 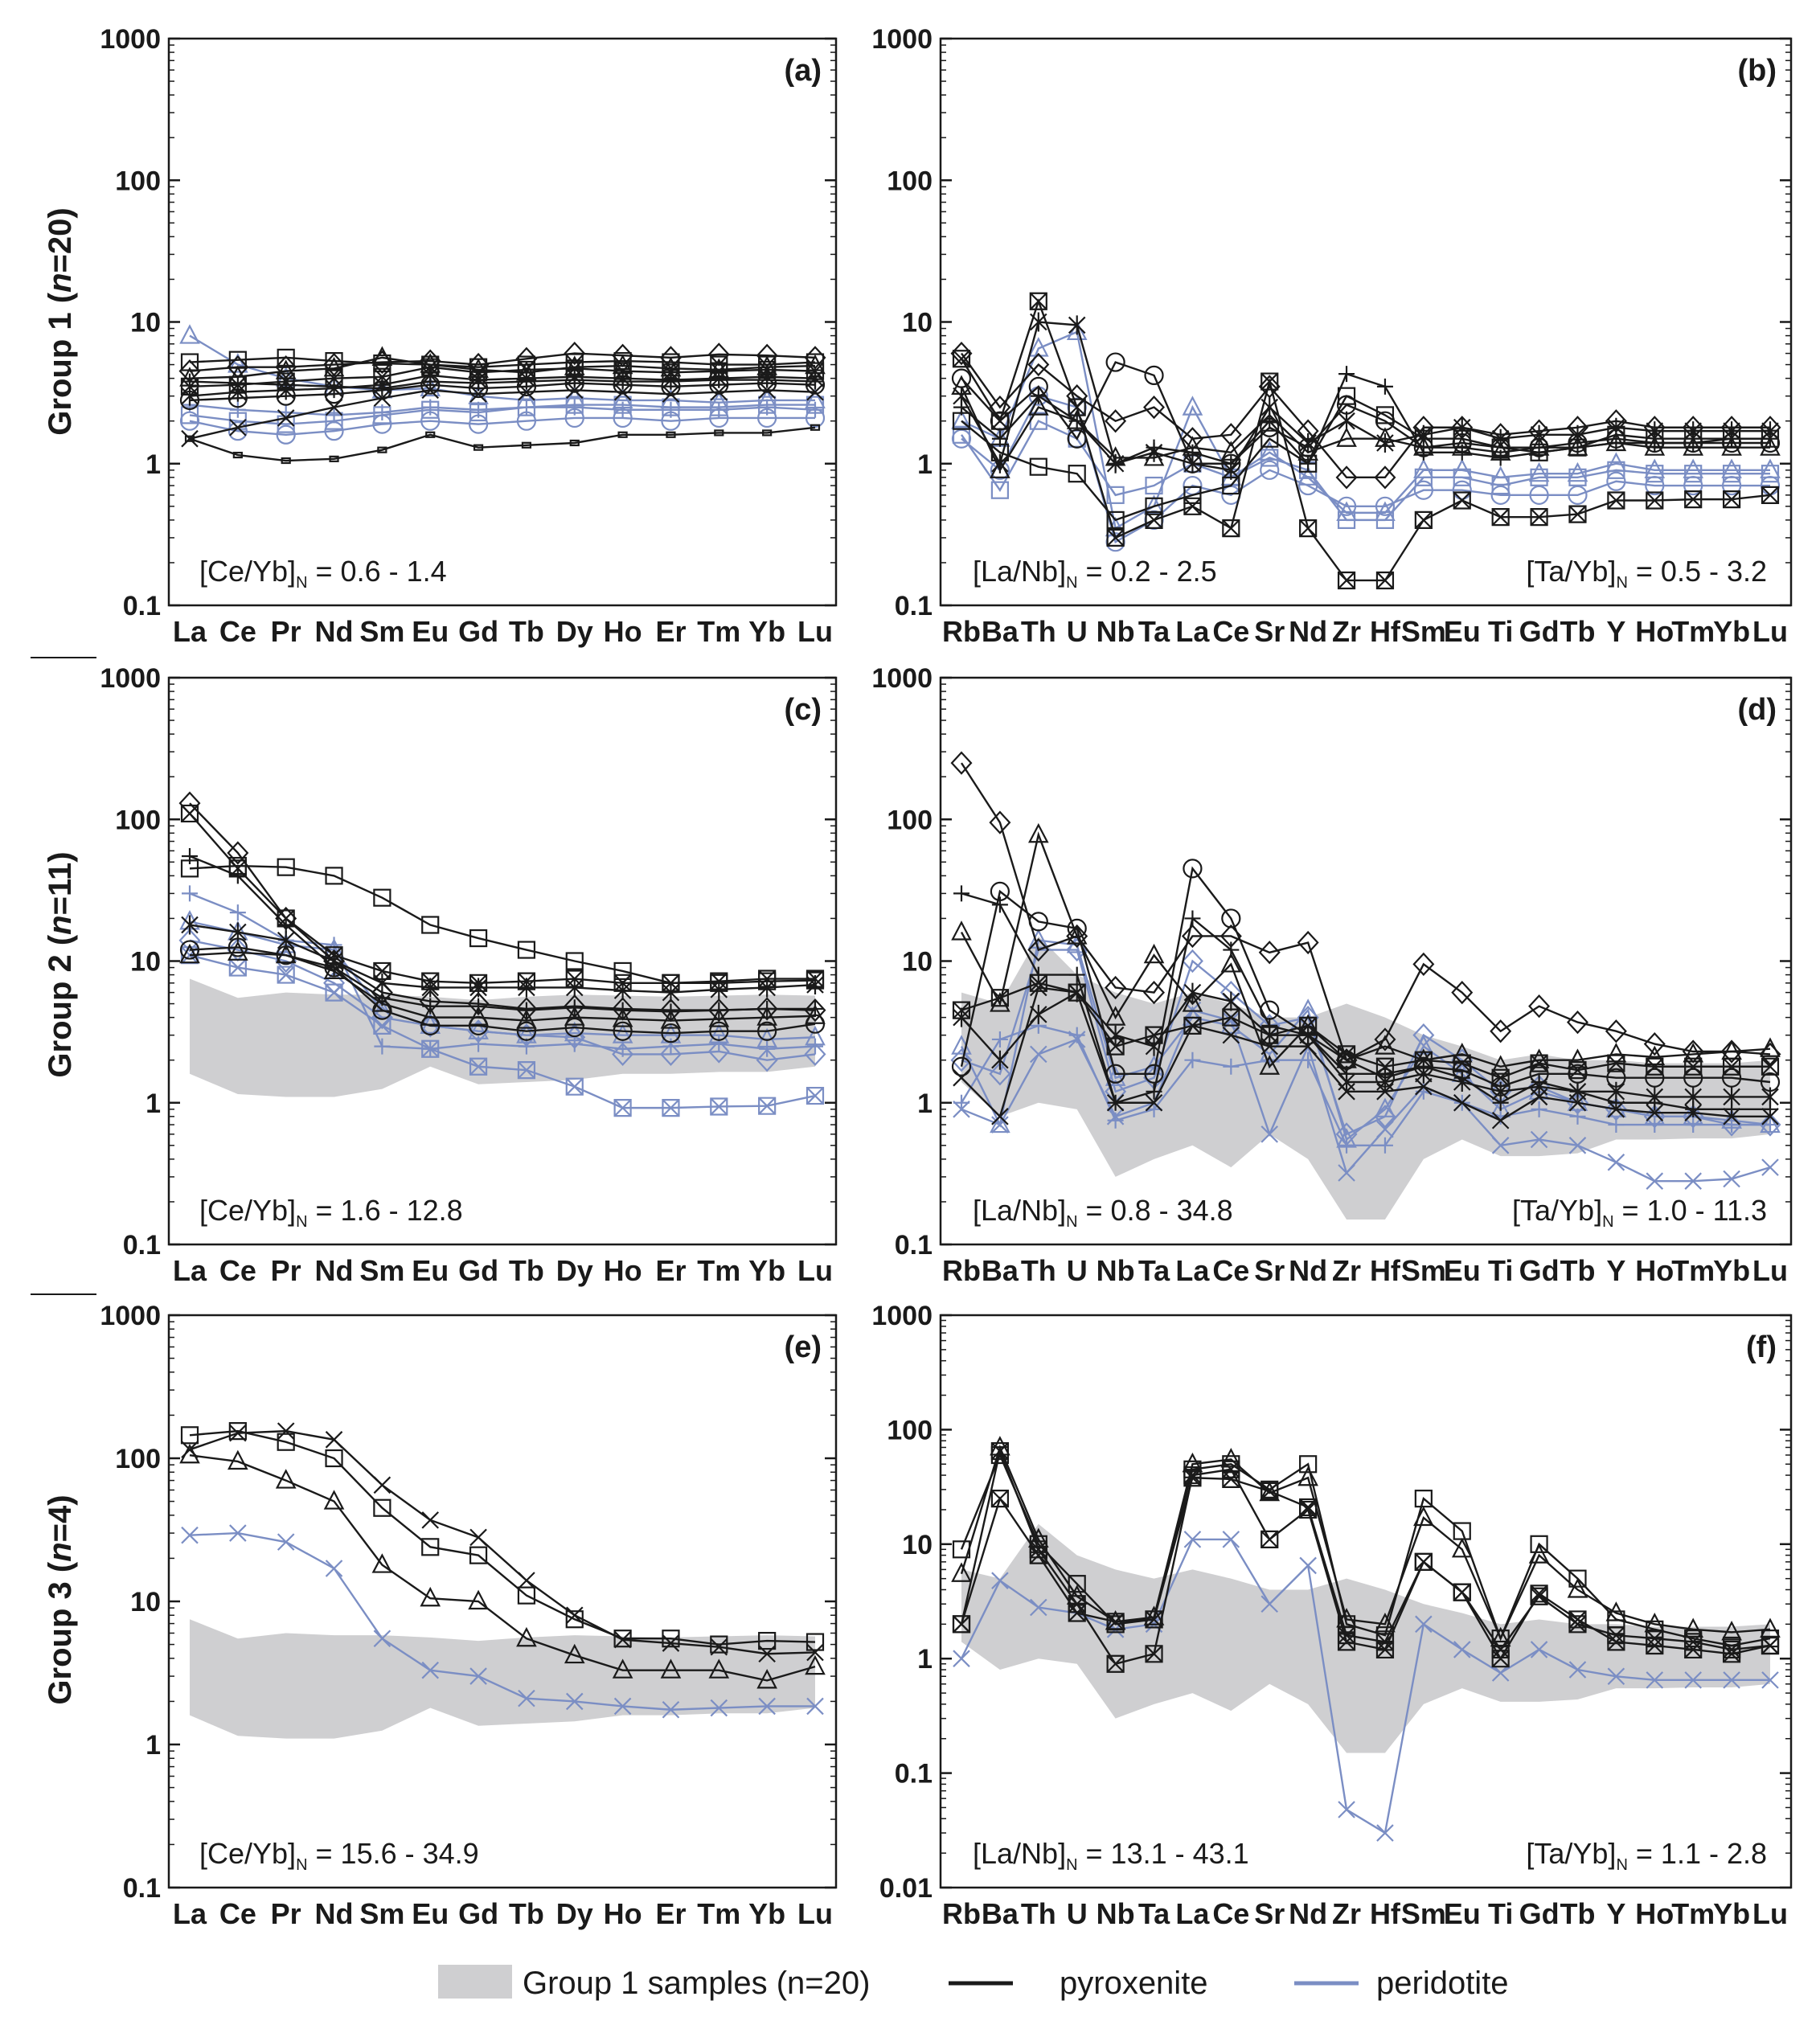 I want to click on panel-label: (e), so click(x=804, y=1347).